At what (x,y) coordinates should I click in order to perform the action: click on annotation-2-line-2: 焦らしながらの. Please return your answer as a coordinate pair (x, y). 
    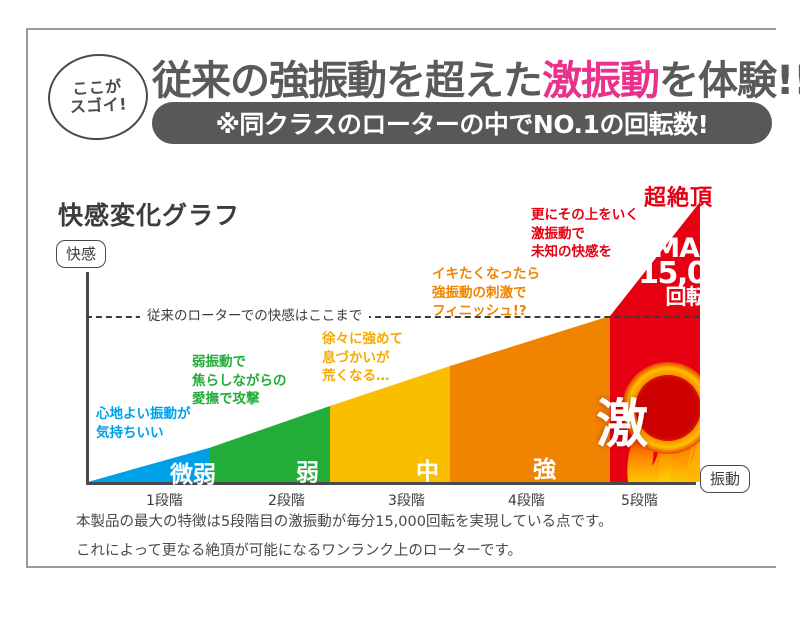
    Looking at the image, I should click on (239, 380).